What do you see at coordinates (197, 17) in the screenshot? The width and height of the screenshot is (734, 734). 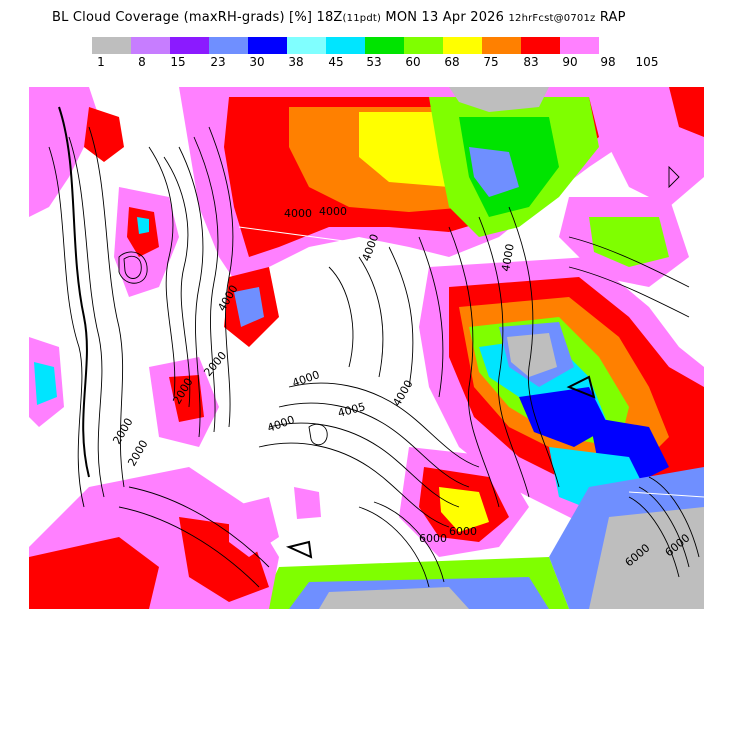 I see `title-main: BL Cloud Coverage (maxRH-grads) [%] 18Z` at bounding box center [197, 17].